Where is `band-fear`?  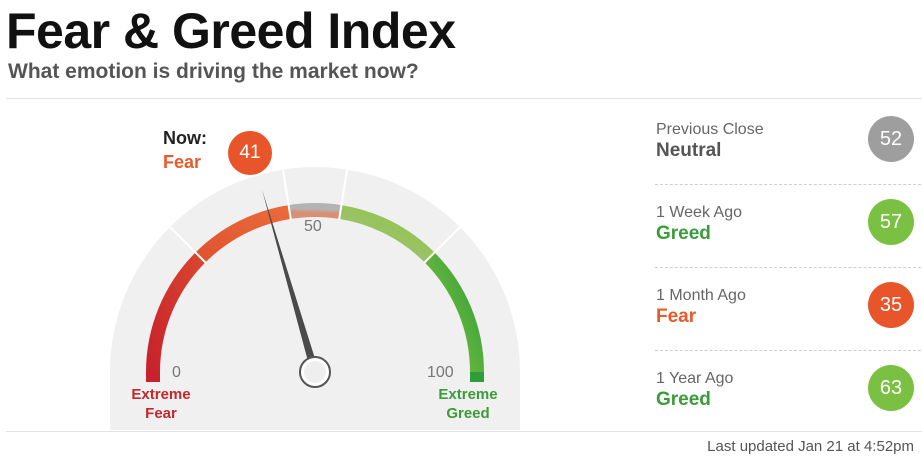
band-fear is located at coordinates (243, 234).